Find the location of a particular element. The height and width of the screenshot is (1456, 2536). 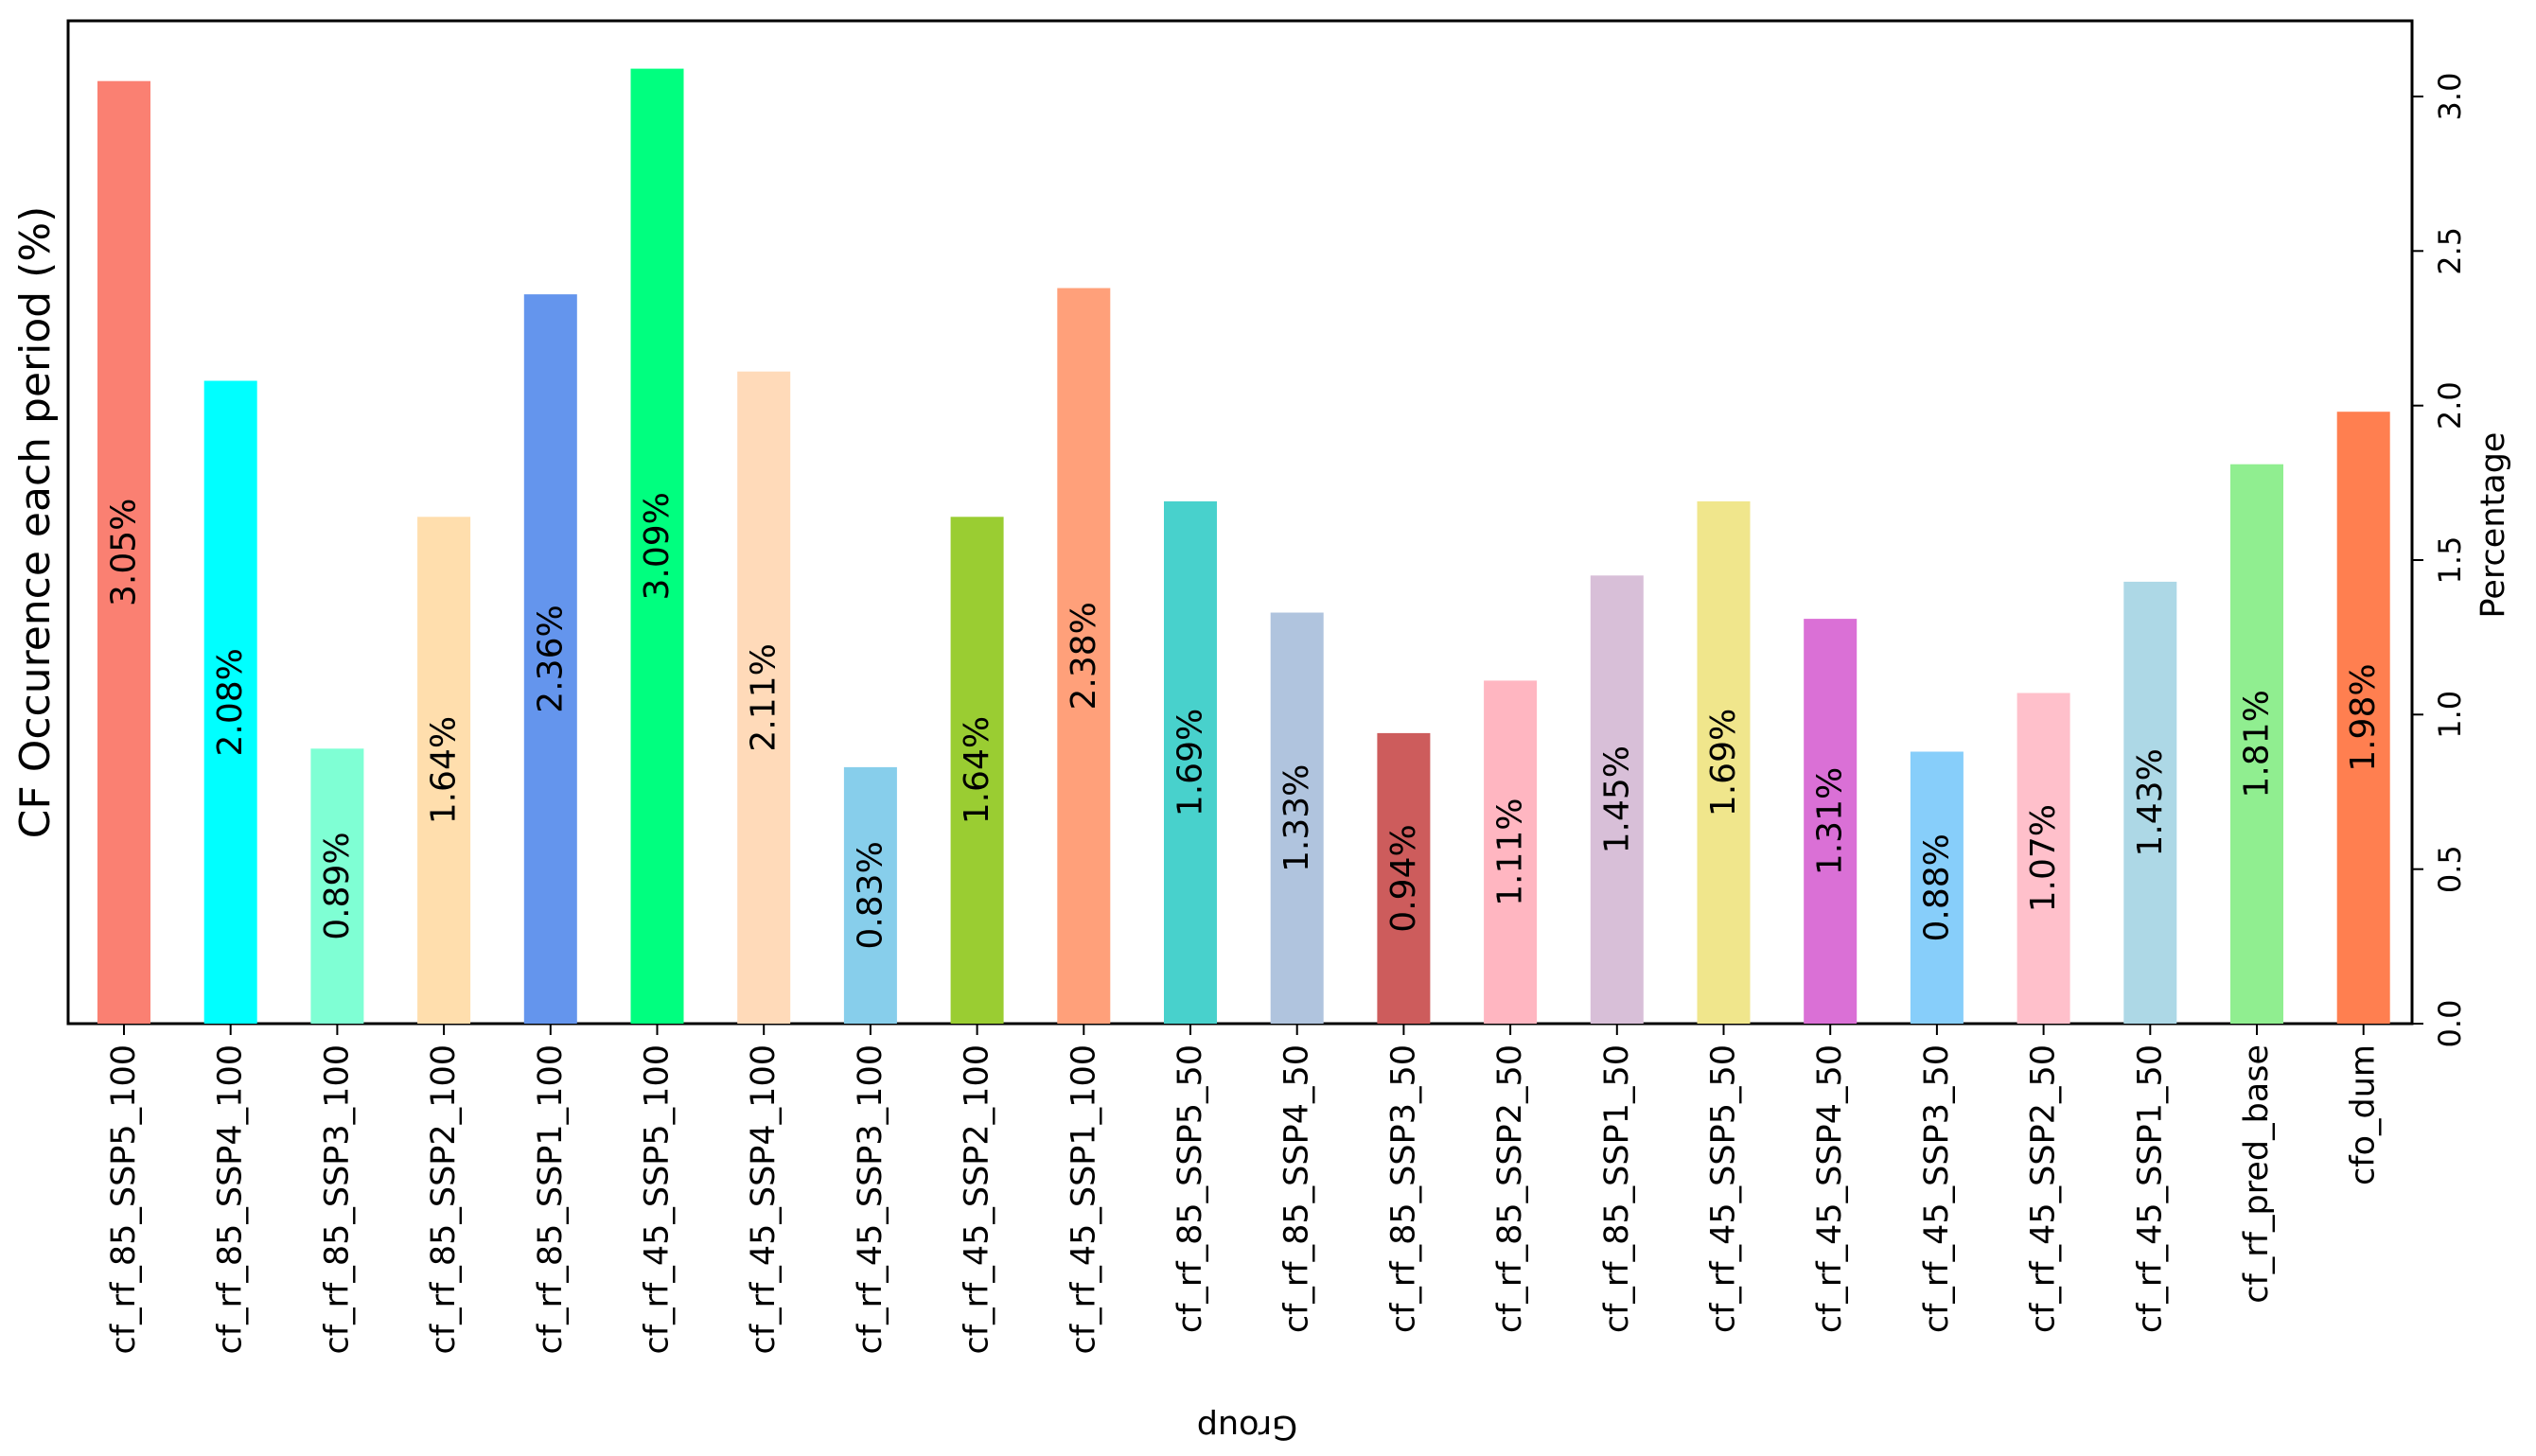

data-label-cf_rf_45_SSP4_50: 1.31% is located at coordinates (1831, 821).